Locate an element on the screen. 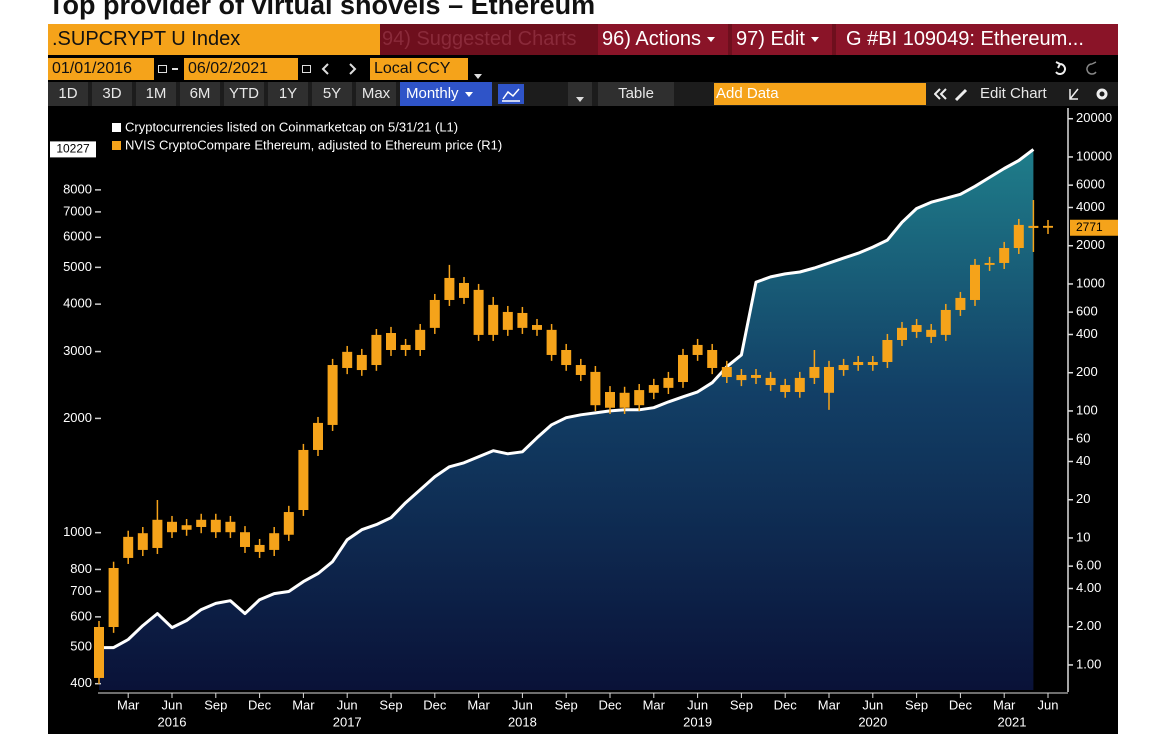  security-field: .SUPCRYPT U Index is located at coordinates (214, 39).